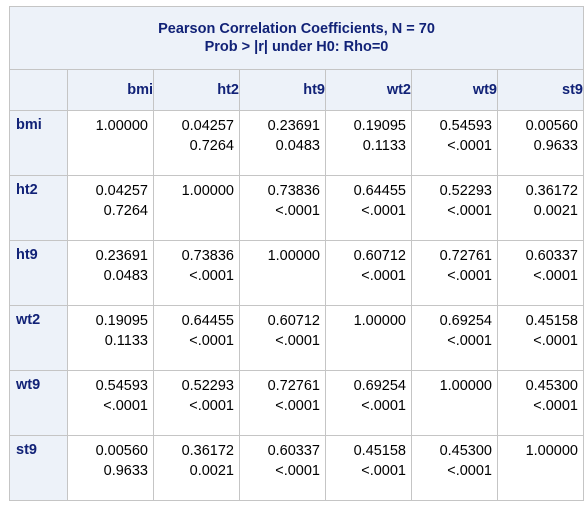 Image resolution: width=588 pixels, height=530 pixels. What do you see at coordinates (196, 143) in the screenshot?
I see `correlation-cell: 0.04257 0.7264` at bounding box center [196, 143].